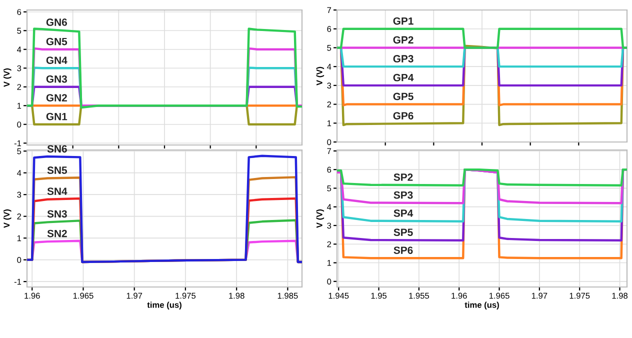 The width and height of the screenshot is (632, 338). I want to click on series-label: SP5, so click(403, 232).